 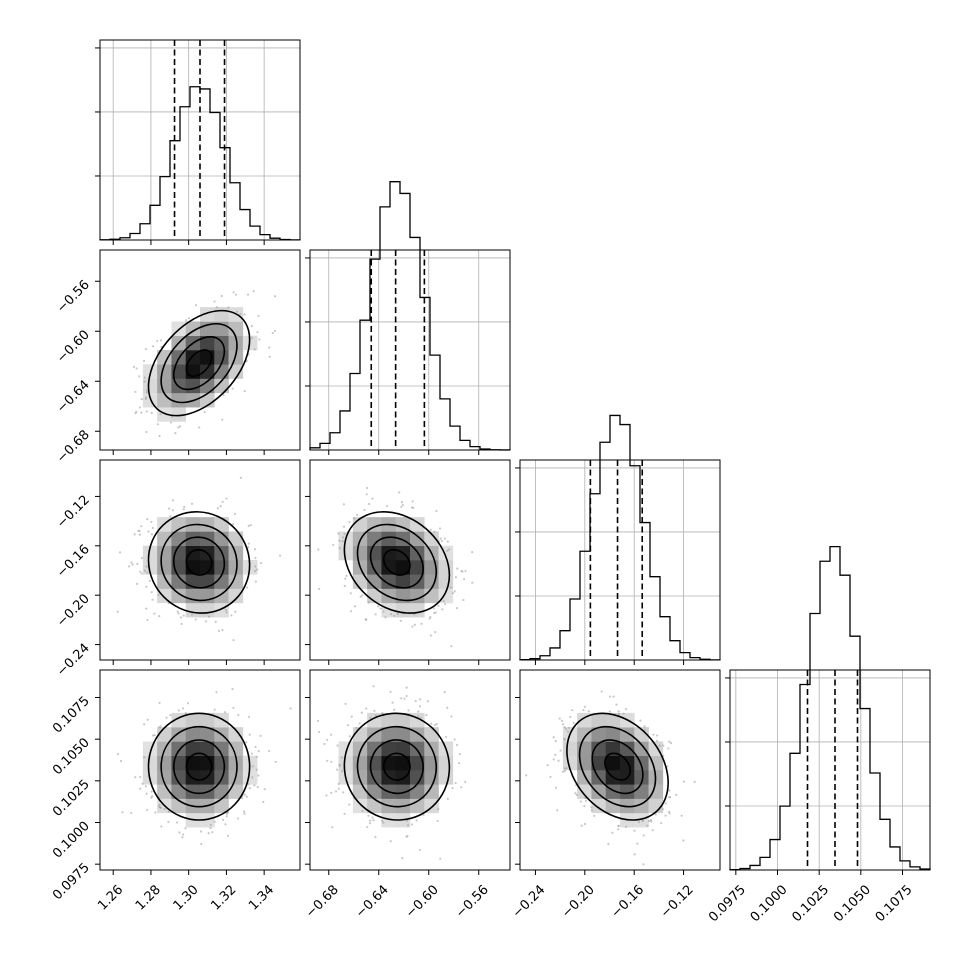 I want to click on y-tick-label: −0.68, so click(x=73, y=446).